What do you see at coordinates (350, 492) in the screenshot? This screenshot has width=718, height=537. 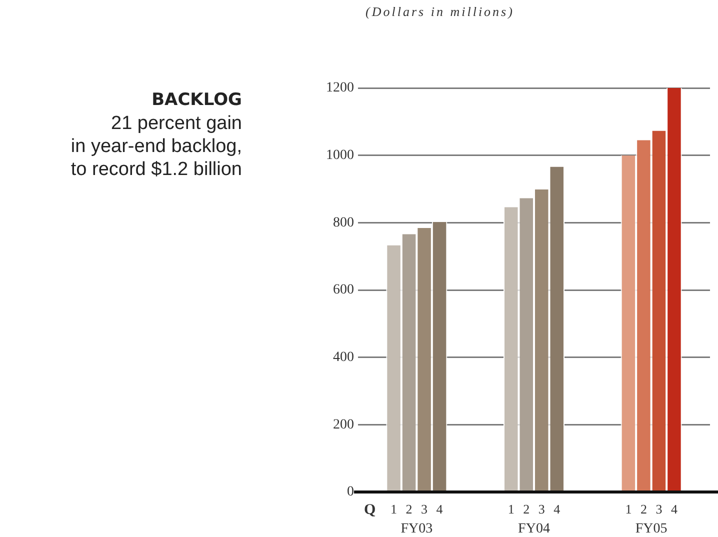 I see `y-tick-label: 0` at bounding box center [350, 492].